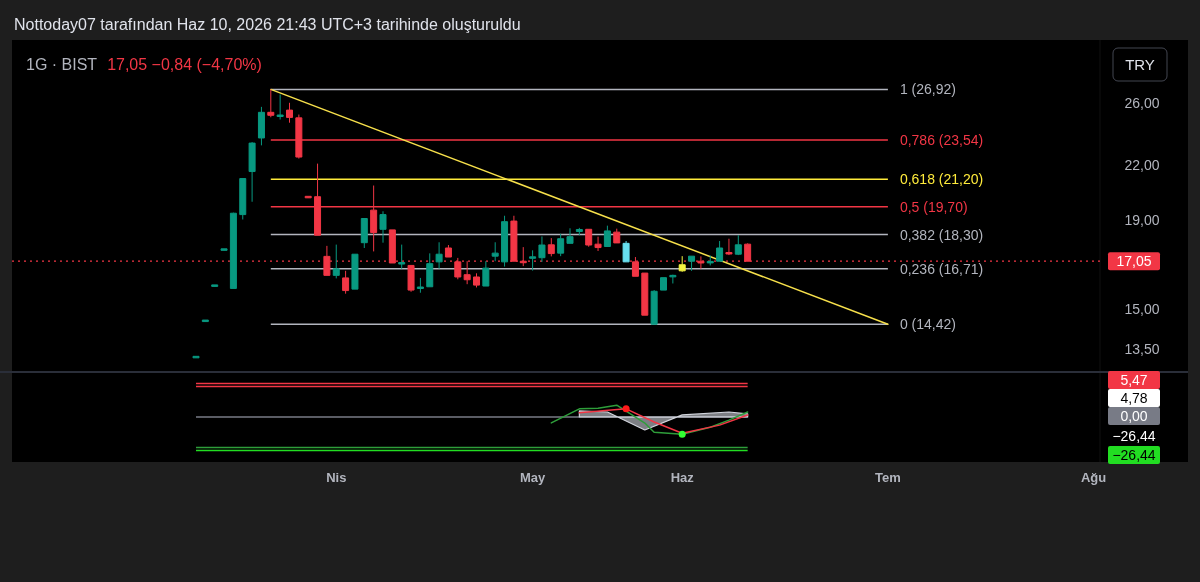 The width and height of the screenshot is (1200, 582). What do you see at coordinates (267, 24) in the screenshot?
I see `chart-title: Nottoday07 tarafından Haz 10, 2026 21:43 UTC+3 tarihinde oluşturuldu` at bounding box center [267, 24].